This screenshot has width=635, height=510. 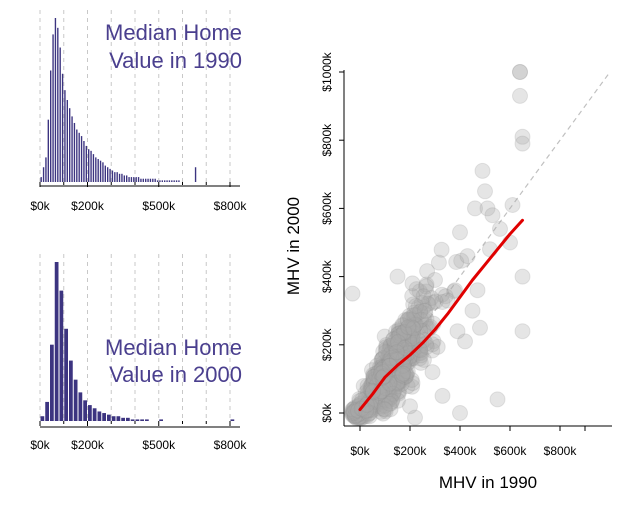 What do you see at coordinates (231, 206) in the screenshot?
I see `h1-tick-label: $800k` at bounding box center [231, 206].